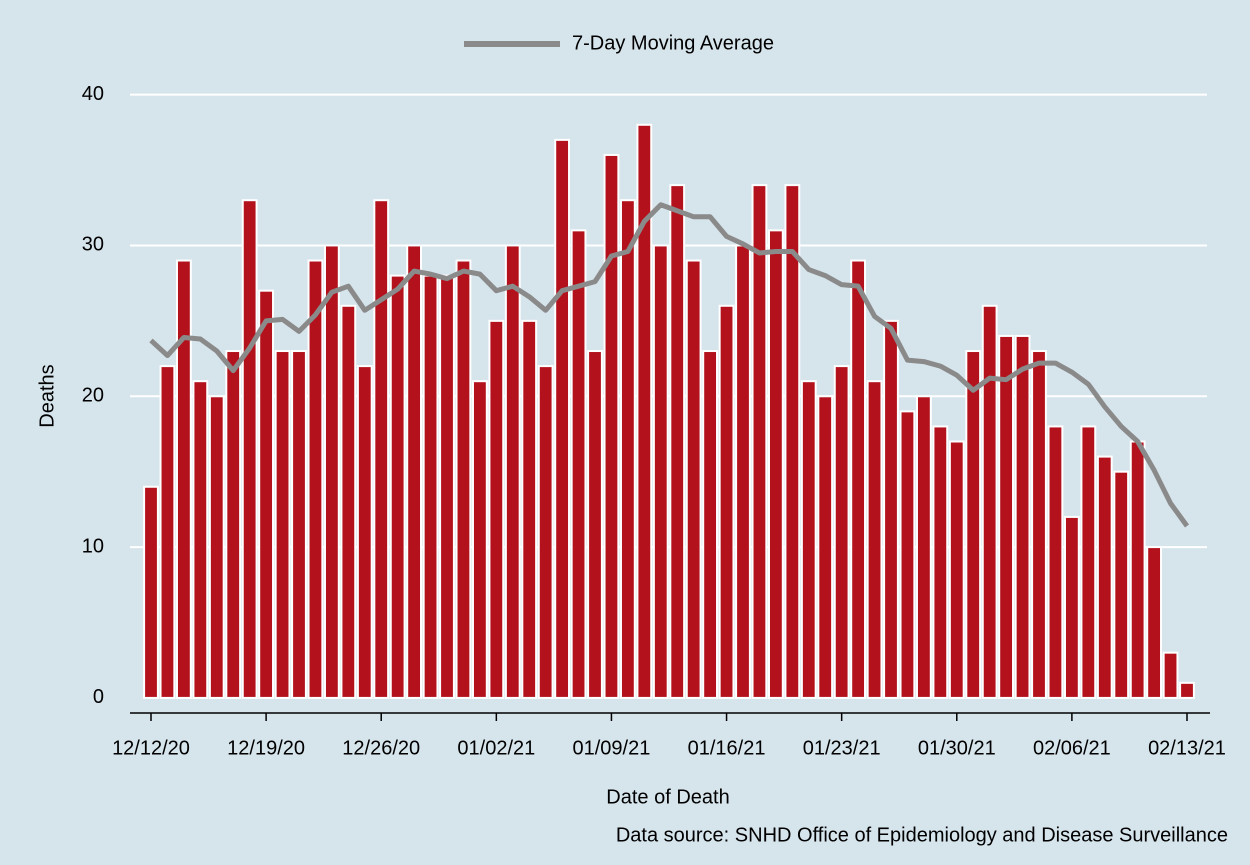 This screenshot has height=865, width=1250. Describe the element at coordinates (151, 748) in the screenshot. I see `x-tick-label: 12/12/20` at that location.